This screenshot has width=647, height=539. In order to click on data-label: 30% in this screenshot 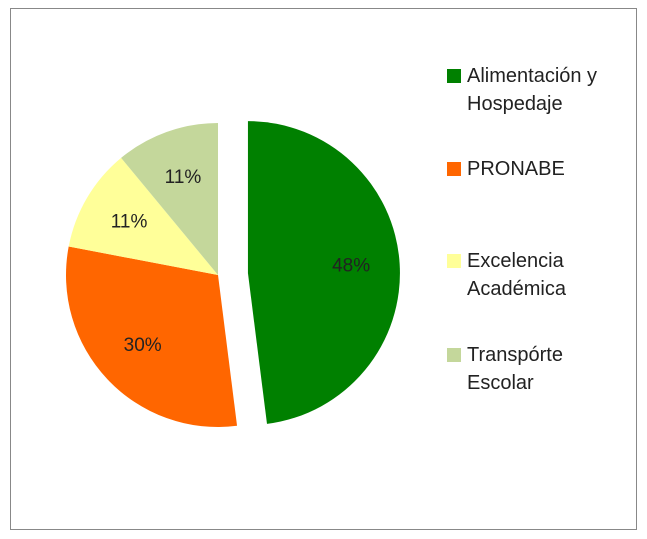, I will do `click(143, 345)`.